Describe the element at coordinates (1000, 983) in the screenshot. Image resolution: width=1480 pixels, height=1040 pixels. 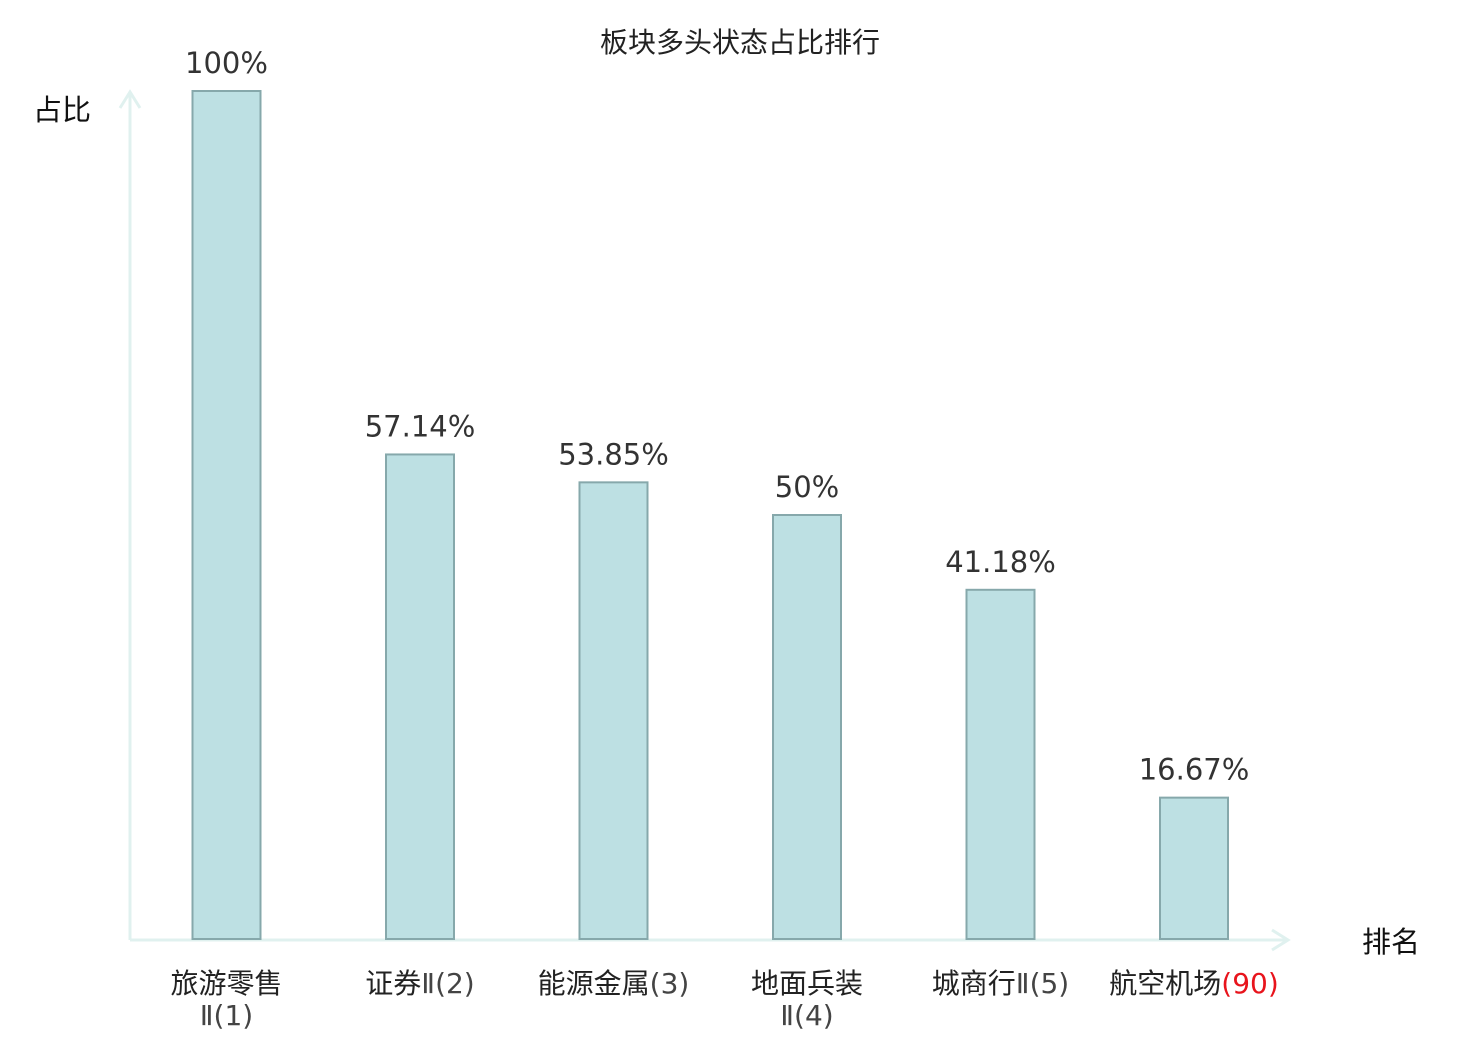
I see `category-label: 城商行Ⅱ(5)` at that location.